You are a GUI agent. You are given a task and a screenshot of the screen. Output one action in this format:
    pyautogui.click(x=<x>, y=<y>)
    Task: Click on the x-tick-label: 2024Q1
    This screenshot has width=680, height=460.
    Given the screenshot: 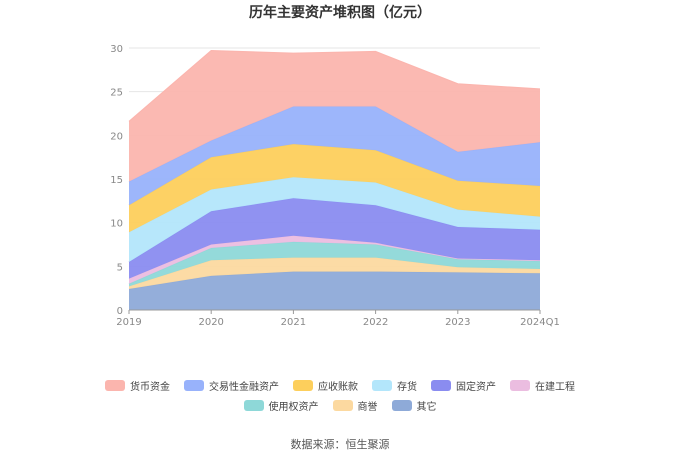 What is the action you would take?
    pyautogui.click(x=540, y=322)
    